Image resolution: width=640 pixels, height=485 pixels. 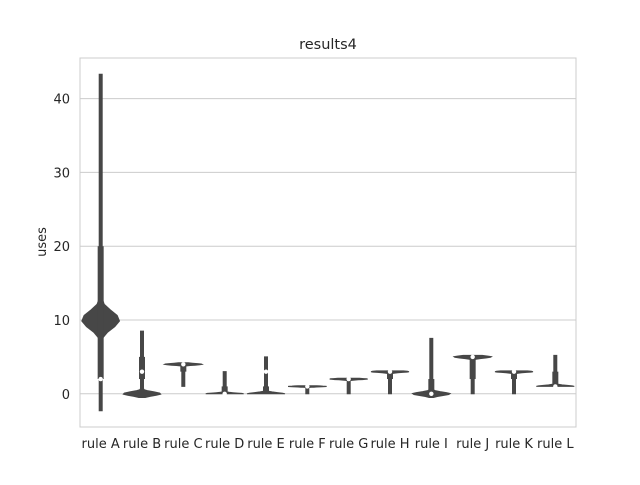 I want to click on x-tick-label: rule K, so click(x=514, y=444).